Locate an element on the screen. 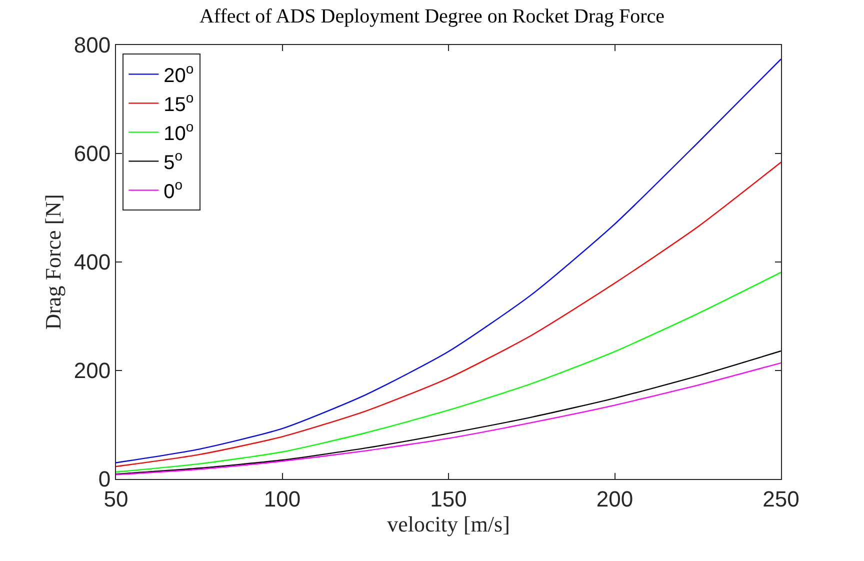  legend-label: 0$^{o}$ is located at coordinates (173, 189).